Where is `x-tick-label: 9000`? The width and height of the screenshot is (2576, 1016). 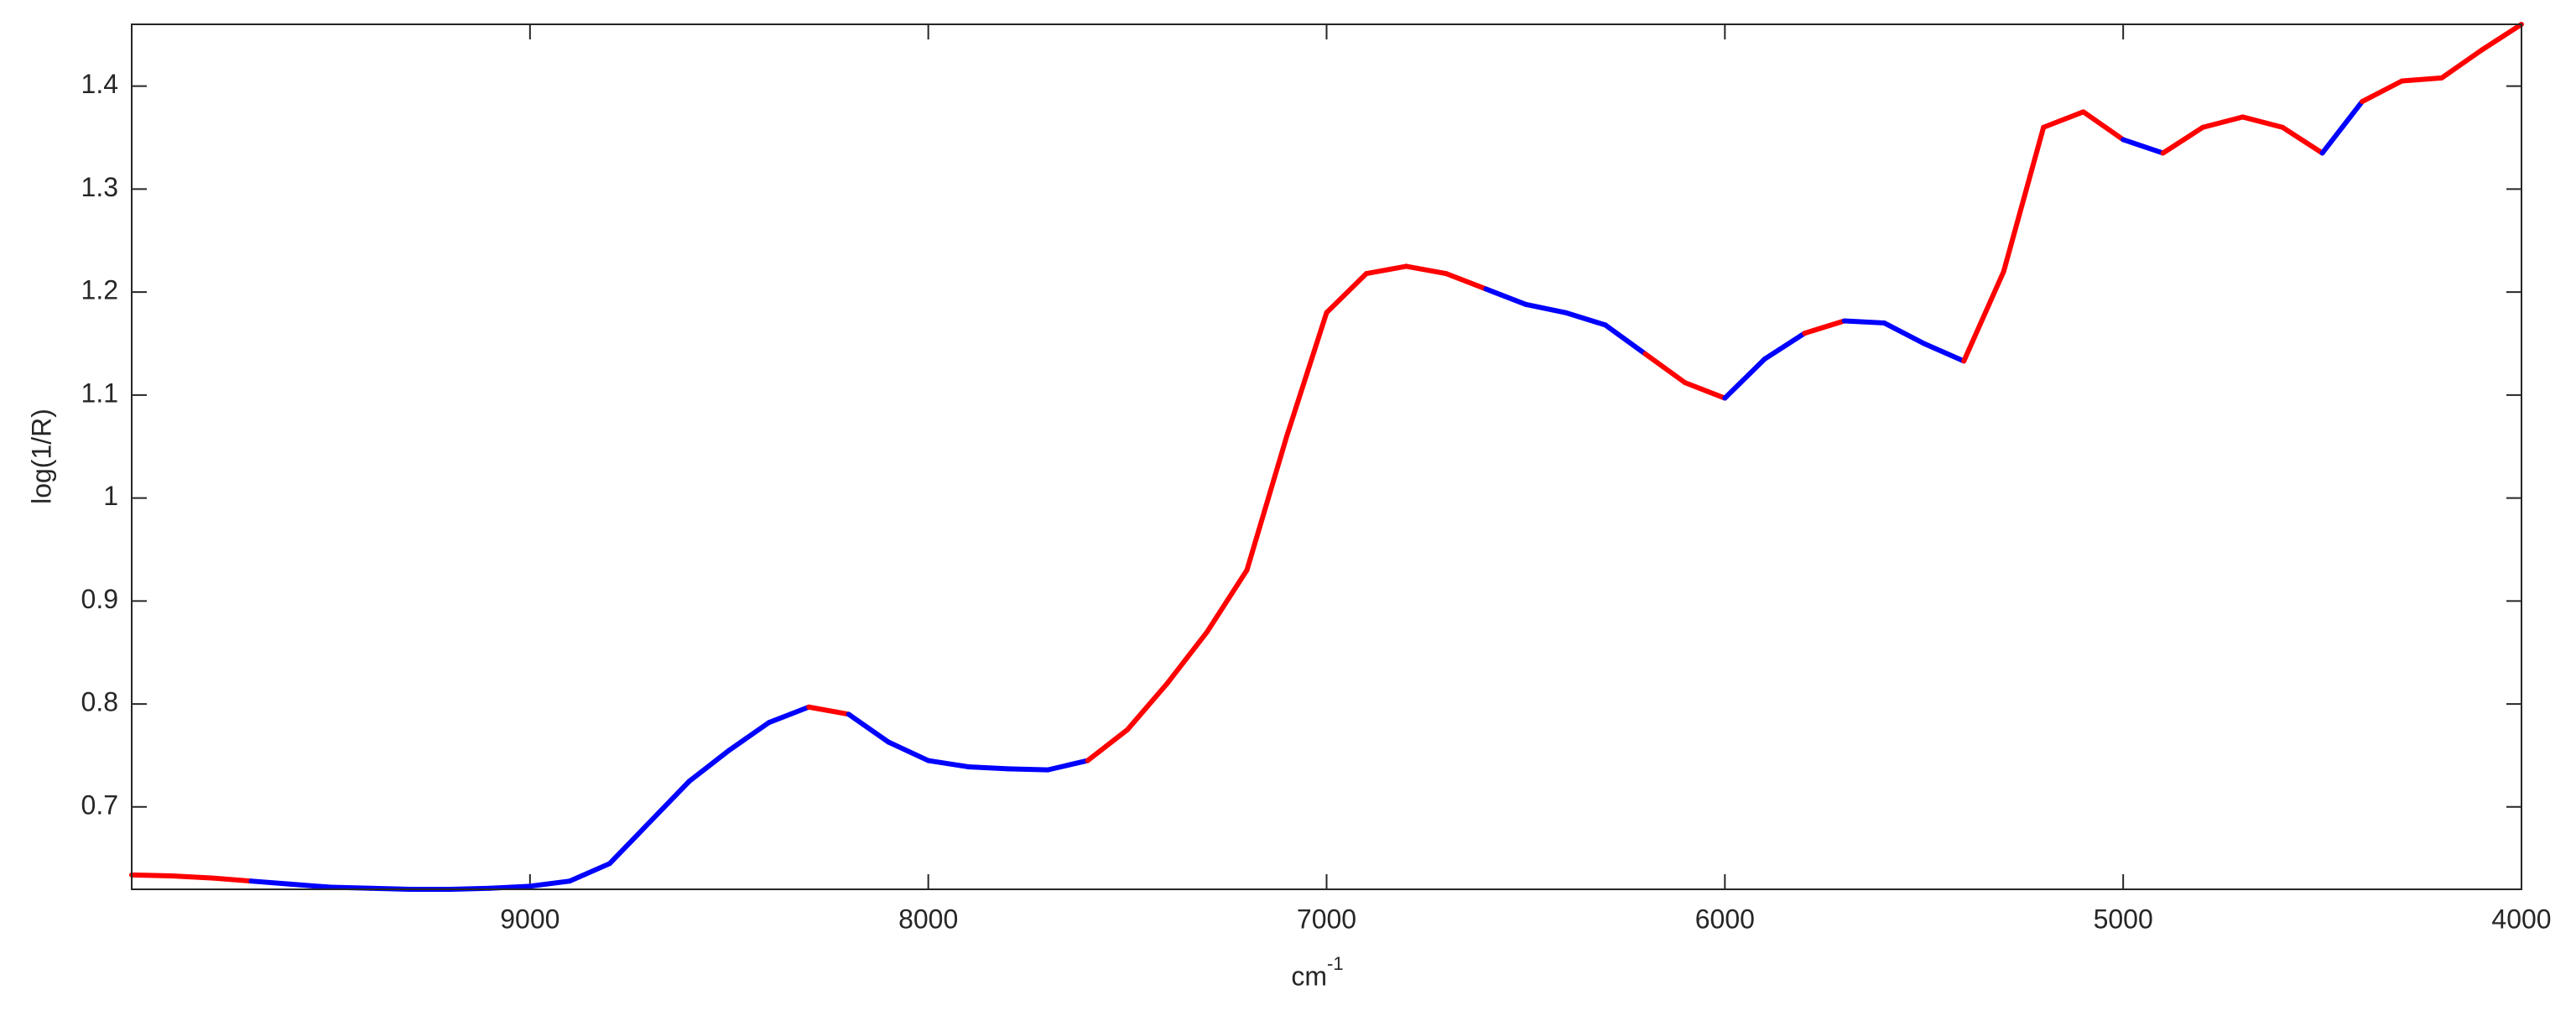
x-tick-label: 9000 is located at coordinates (529, 919).